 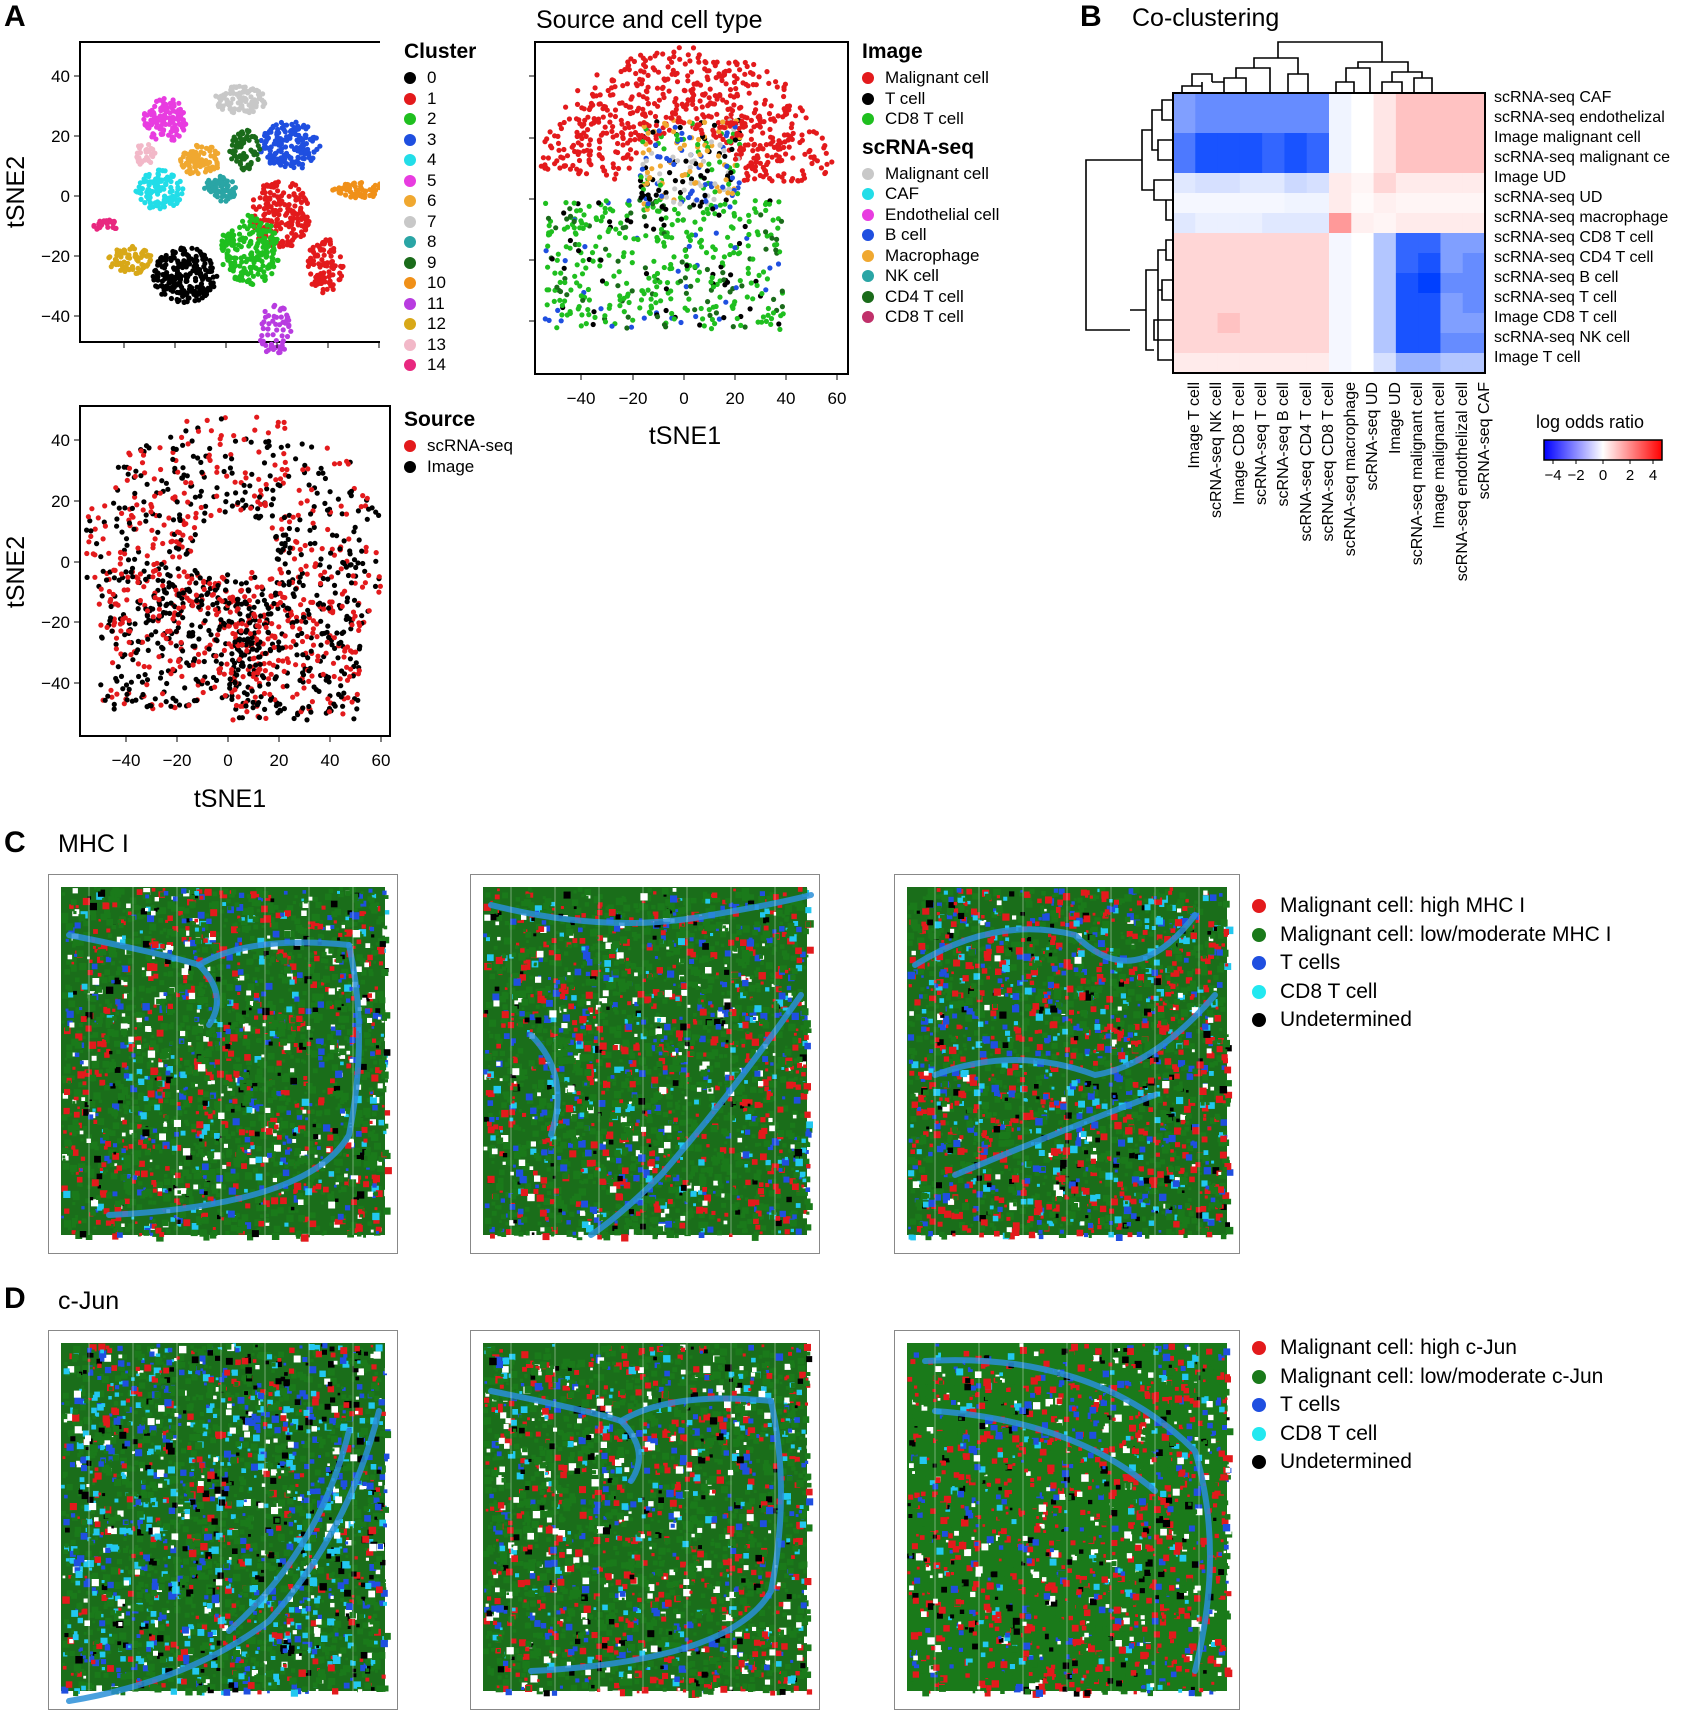 What do you see at coordinates (1590, 422) in the screenshot?
I see `colorbar-title: log odds ratio` at bounding box center [1590, 422].